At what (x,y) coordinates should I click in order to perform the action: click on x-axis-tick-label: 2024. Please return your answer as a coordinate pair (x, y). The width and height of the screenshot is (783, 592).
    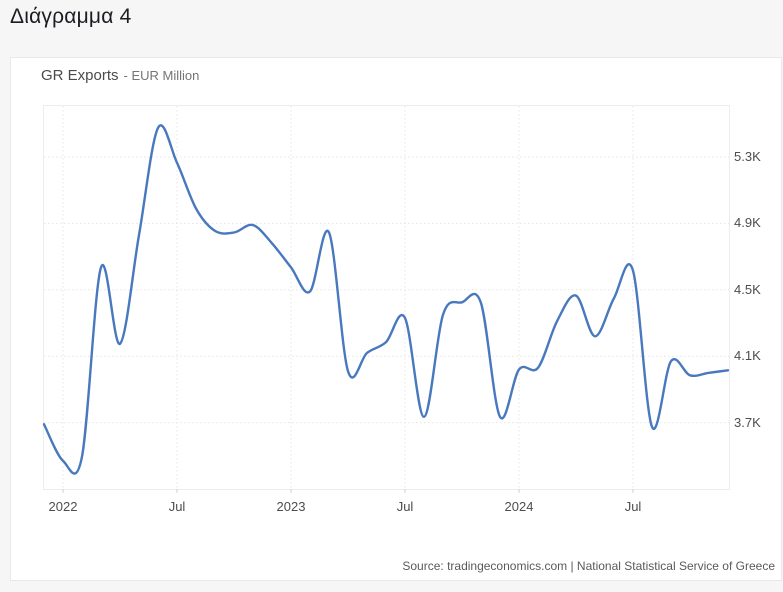
    Looking at the image, I should click on (519, 506).